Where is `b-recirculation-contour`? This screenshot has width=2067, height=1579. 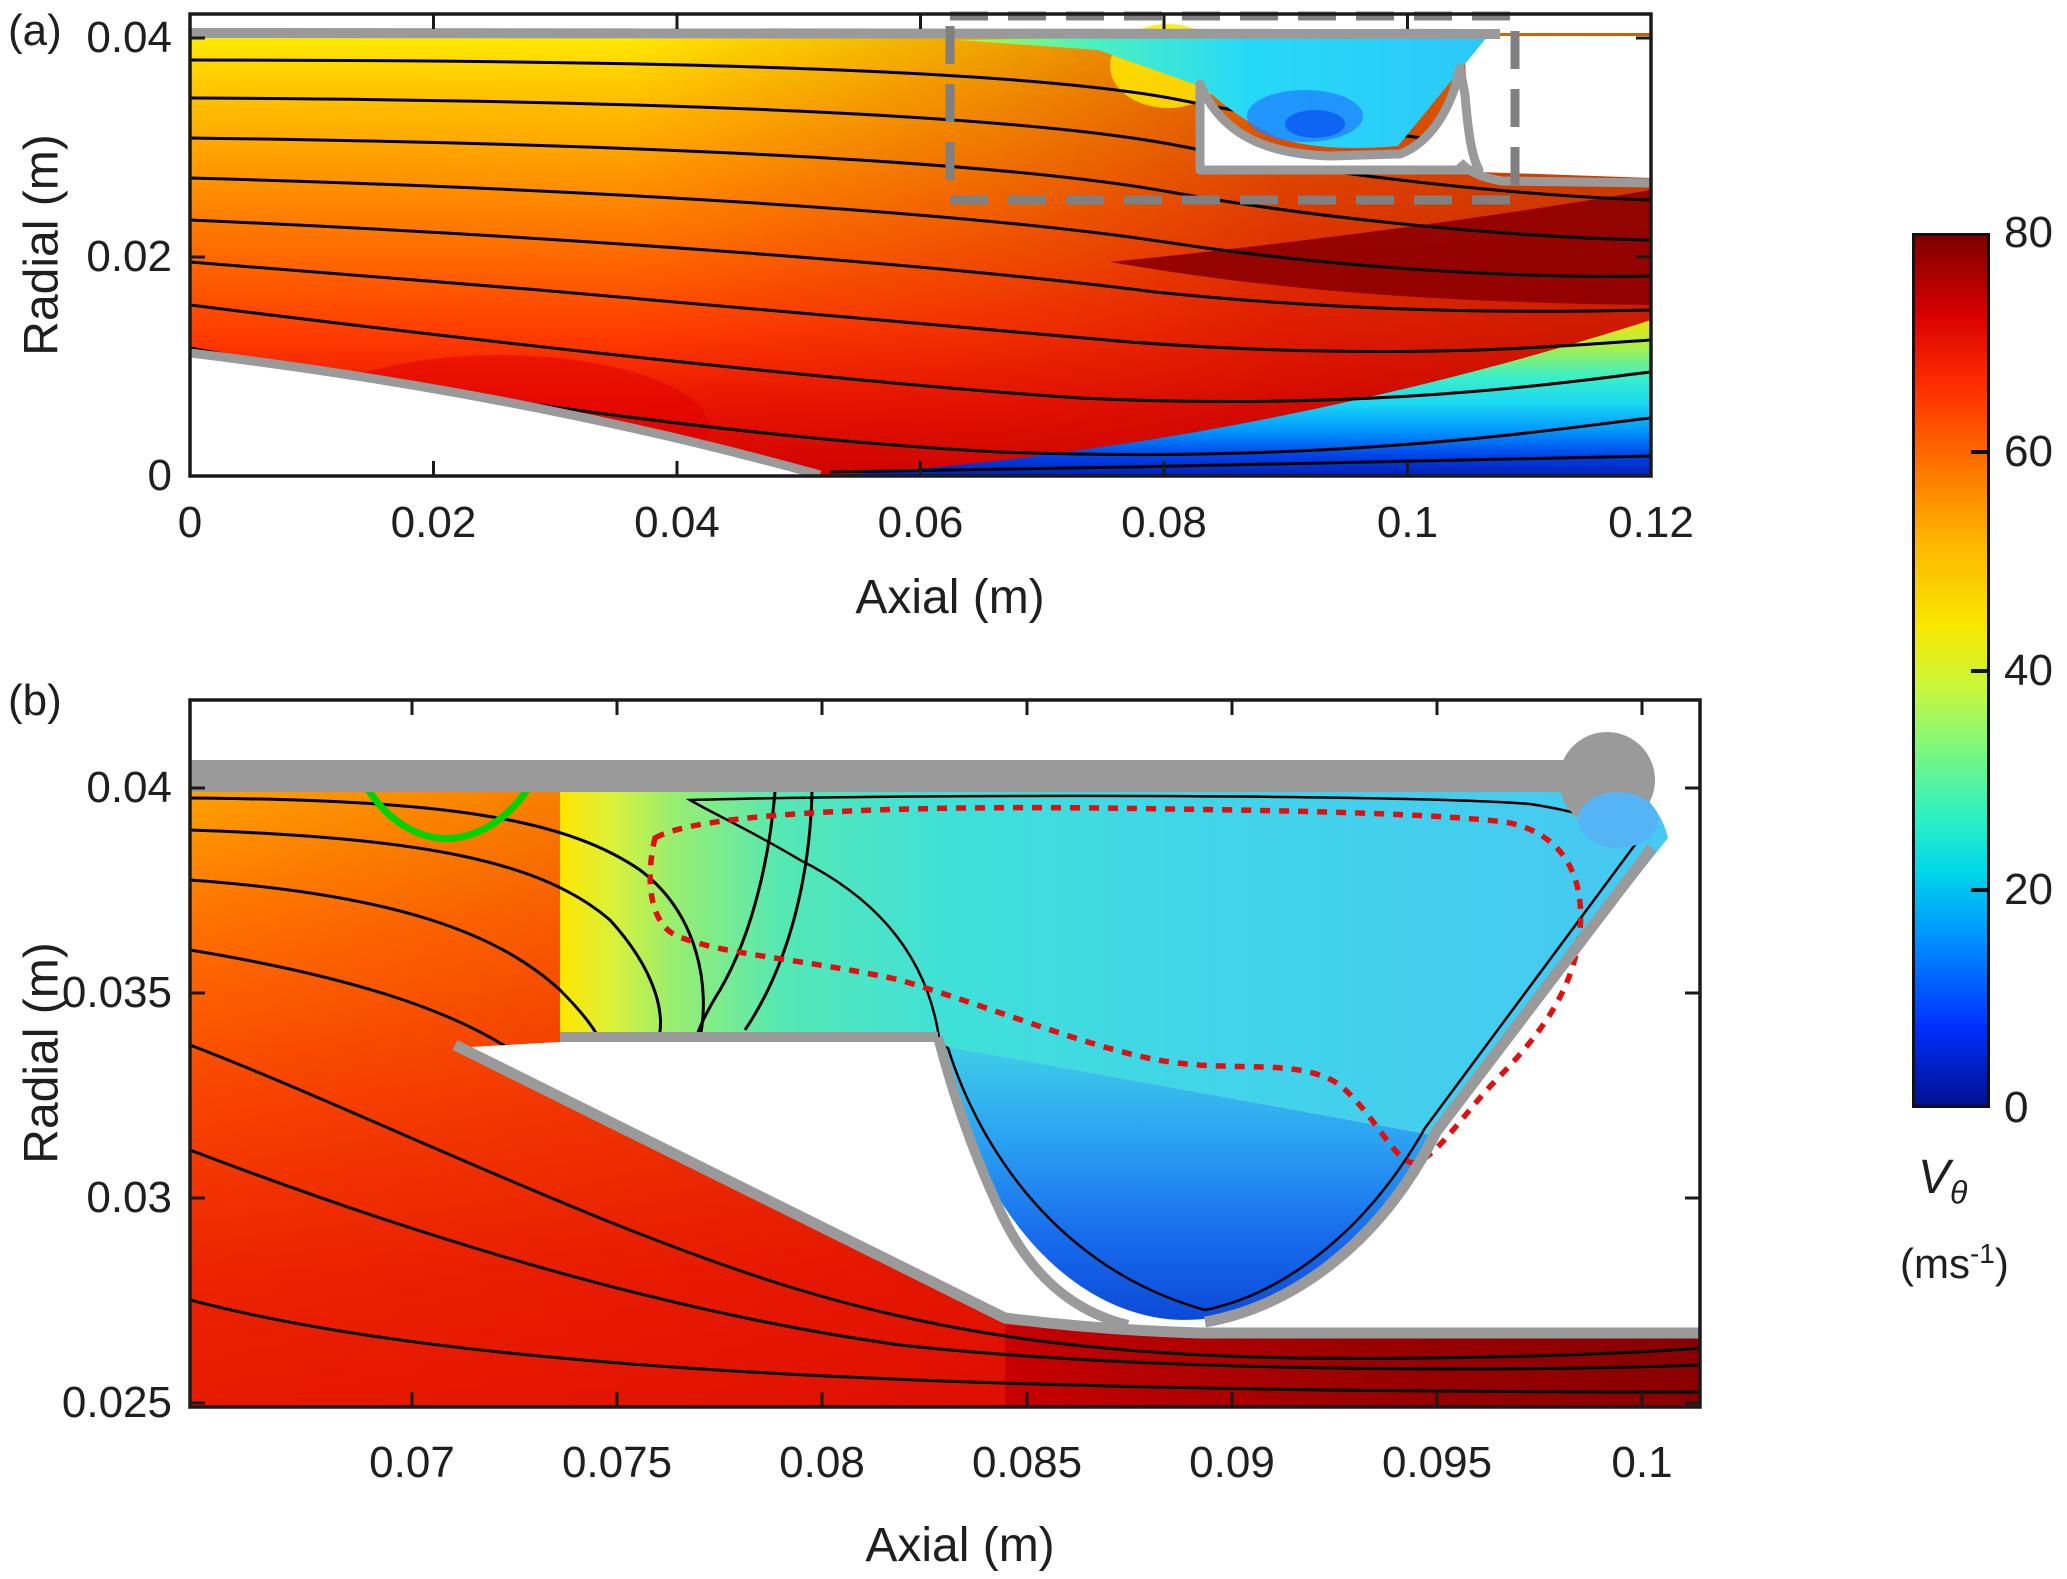 b-recirculation-contour is located at coordinates (1115, 985).